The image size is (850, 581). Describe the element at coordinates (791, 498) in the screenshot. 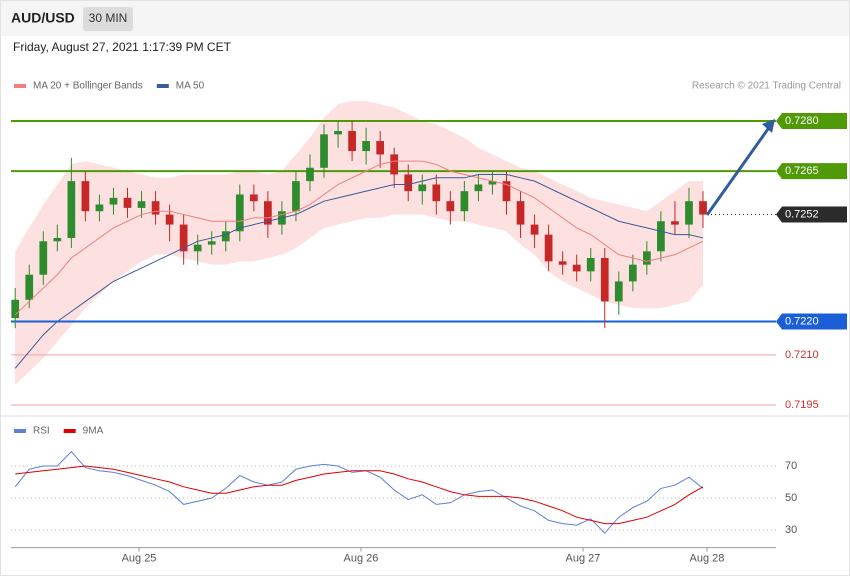

I see `y-tick-label: 50` at that location.